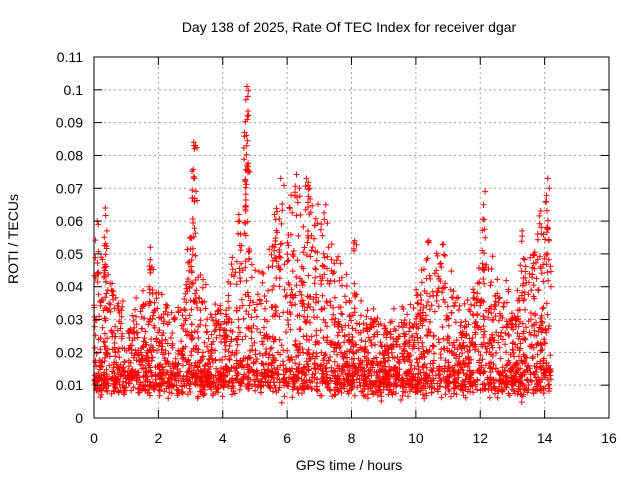 The height and width of the screenshot is (480, 640). What do you see at coordinates (349, 465) in the screenshot?
I see `x-axis-label: GPS time / hours` at bounding box center [349, 465].